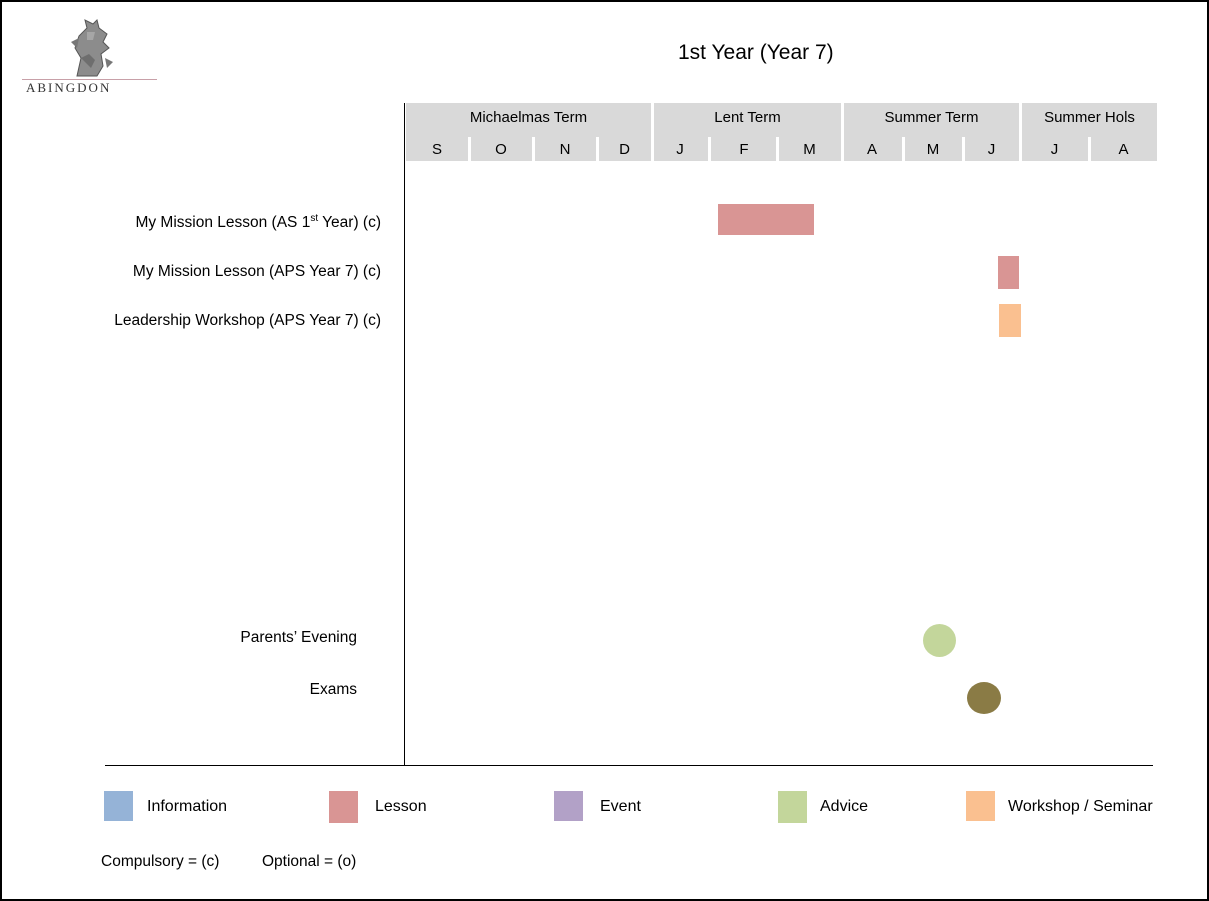 Image resolution: width=1209 pixels, height=901 pixels. Describe the element at coordinates (792, 807) in the screenshot. I see `legend-swatch-advice` at that location.